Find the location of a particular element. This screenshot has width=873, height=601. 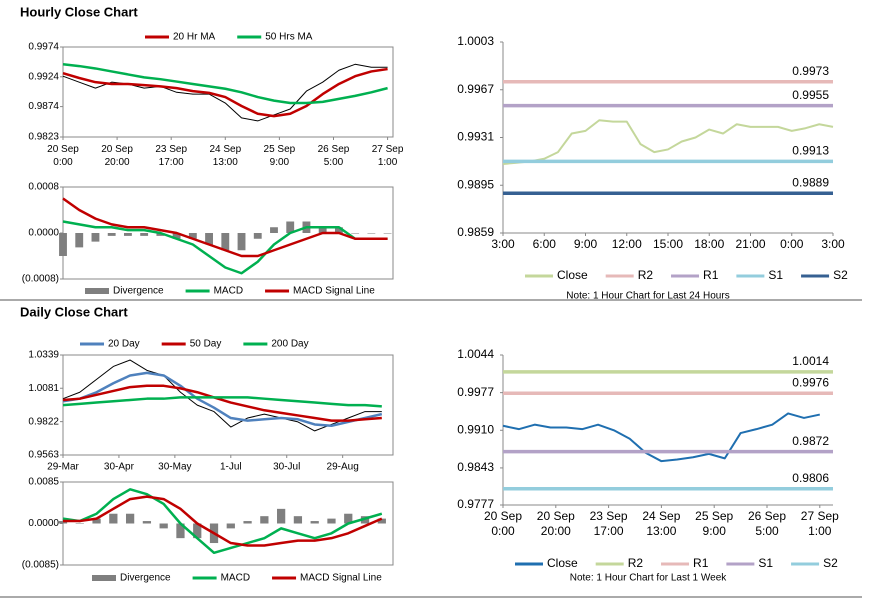

y-tick-label: 0.9874 is located at coordinates (43, 106).